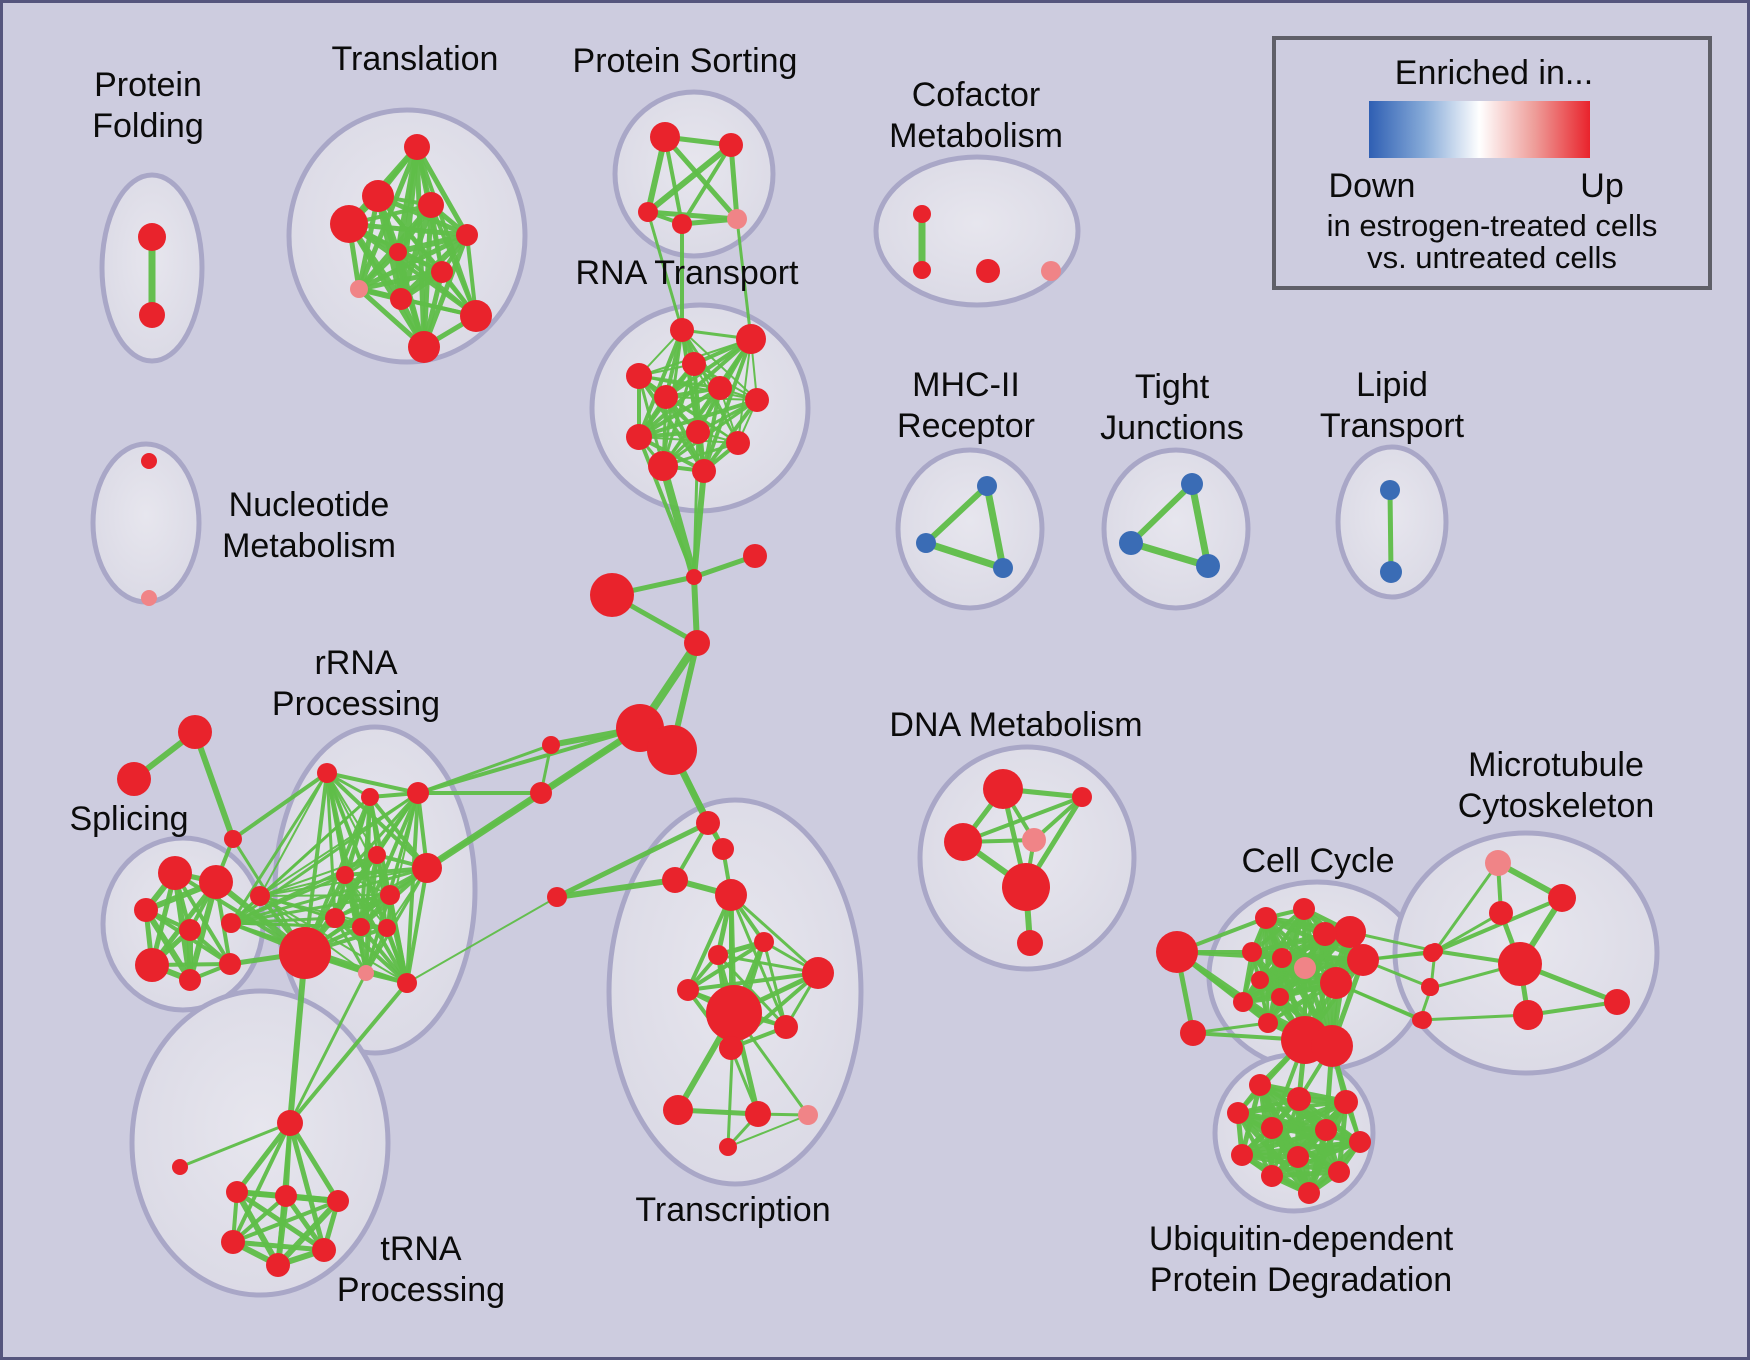 The image size is (1750, 1360). What do you see at coordinates (1479, 129) in the screenshot?
I see `legend-gradient-bar` at bounding box center [1479, 129].